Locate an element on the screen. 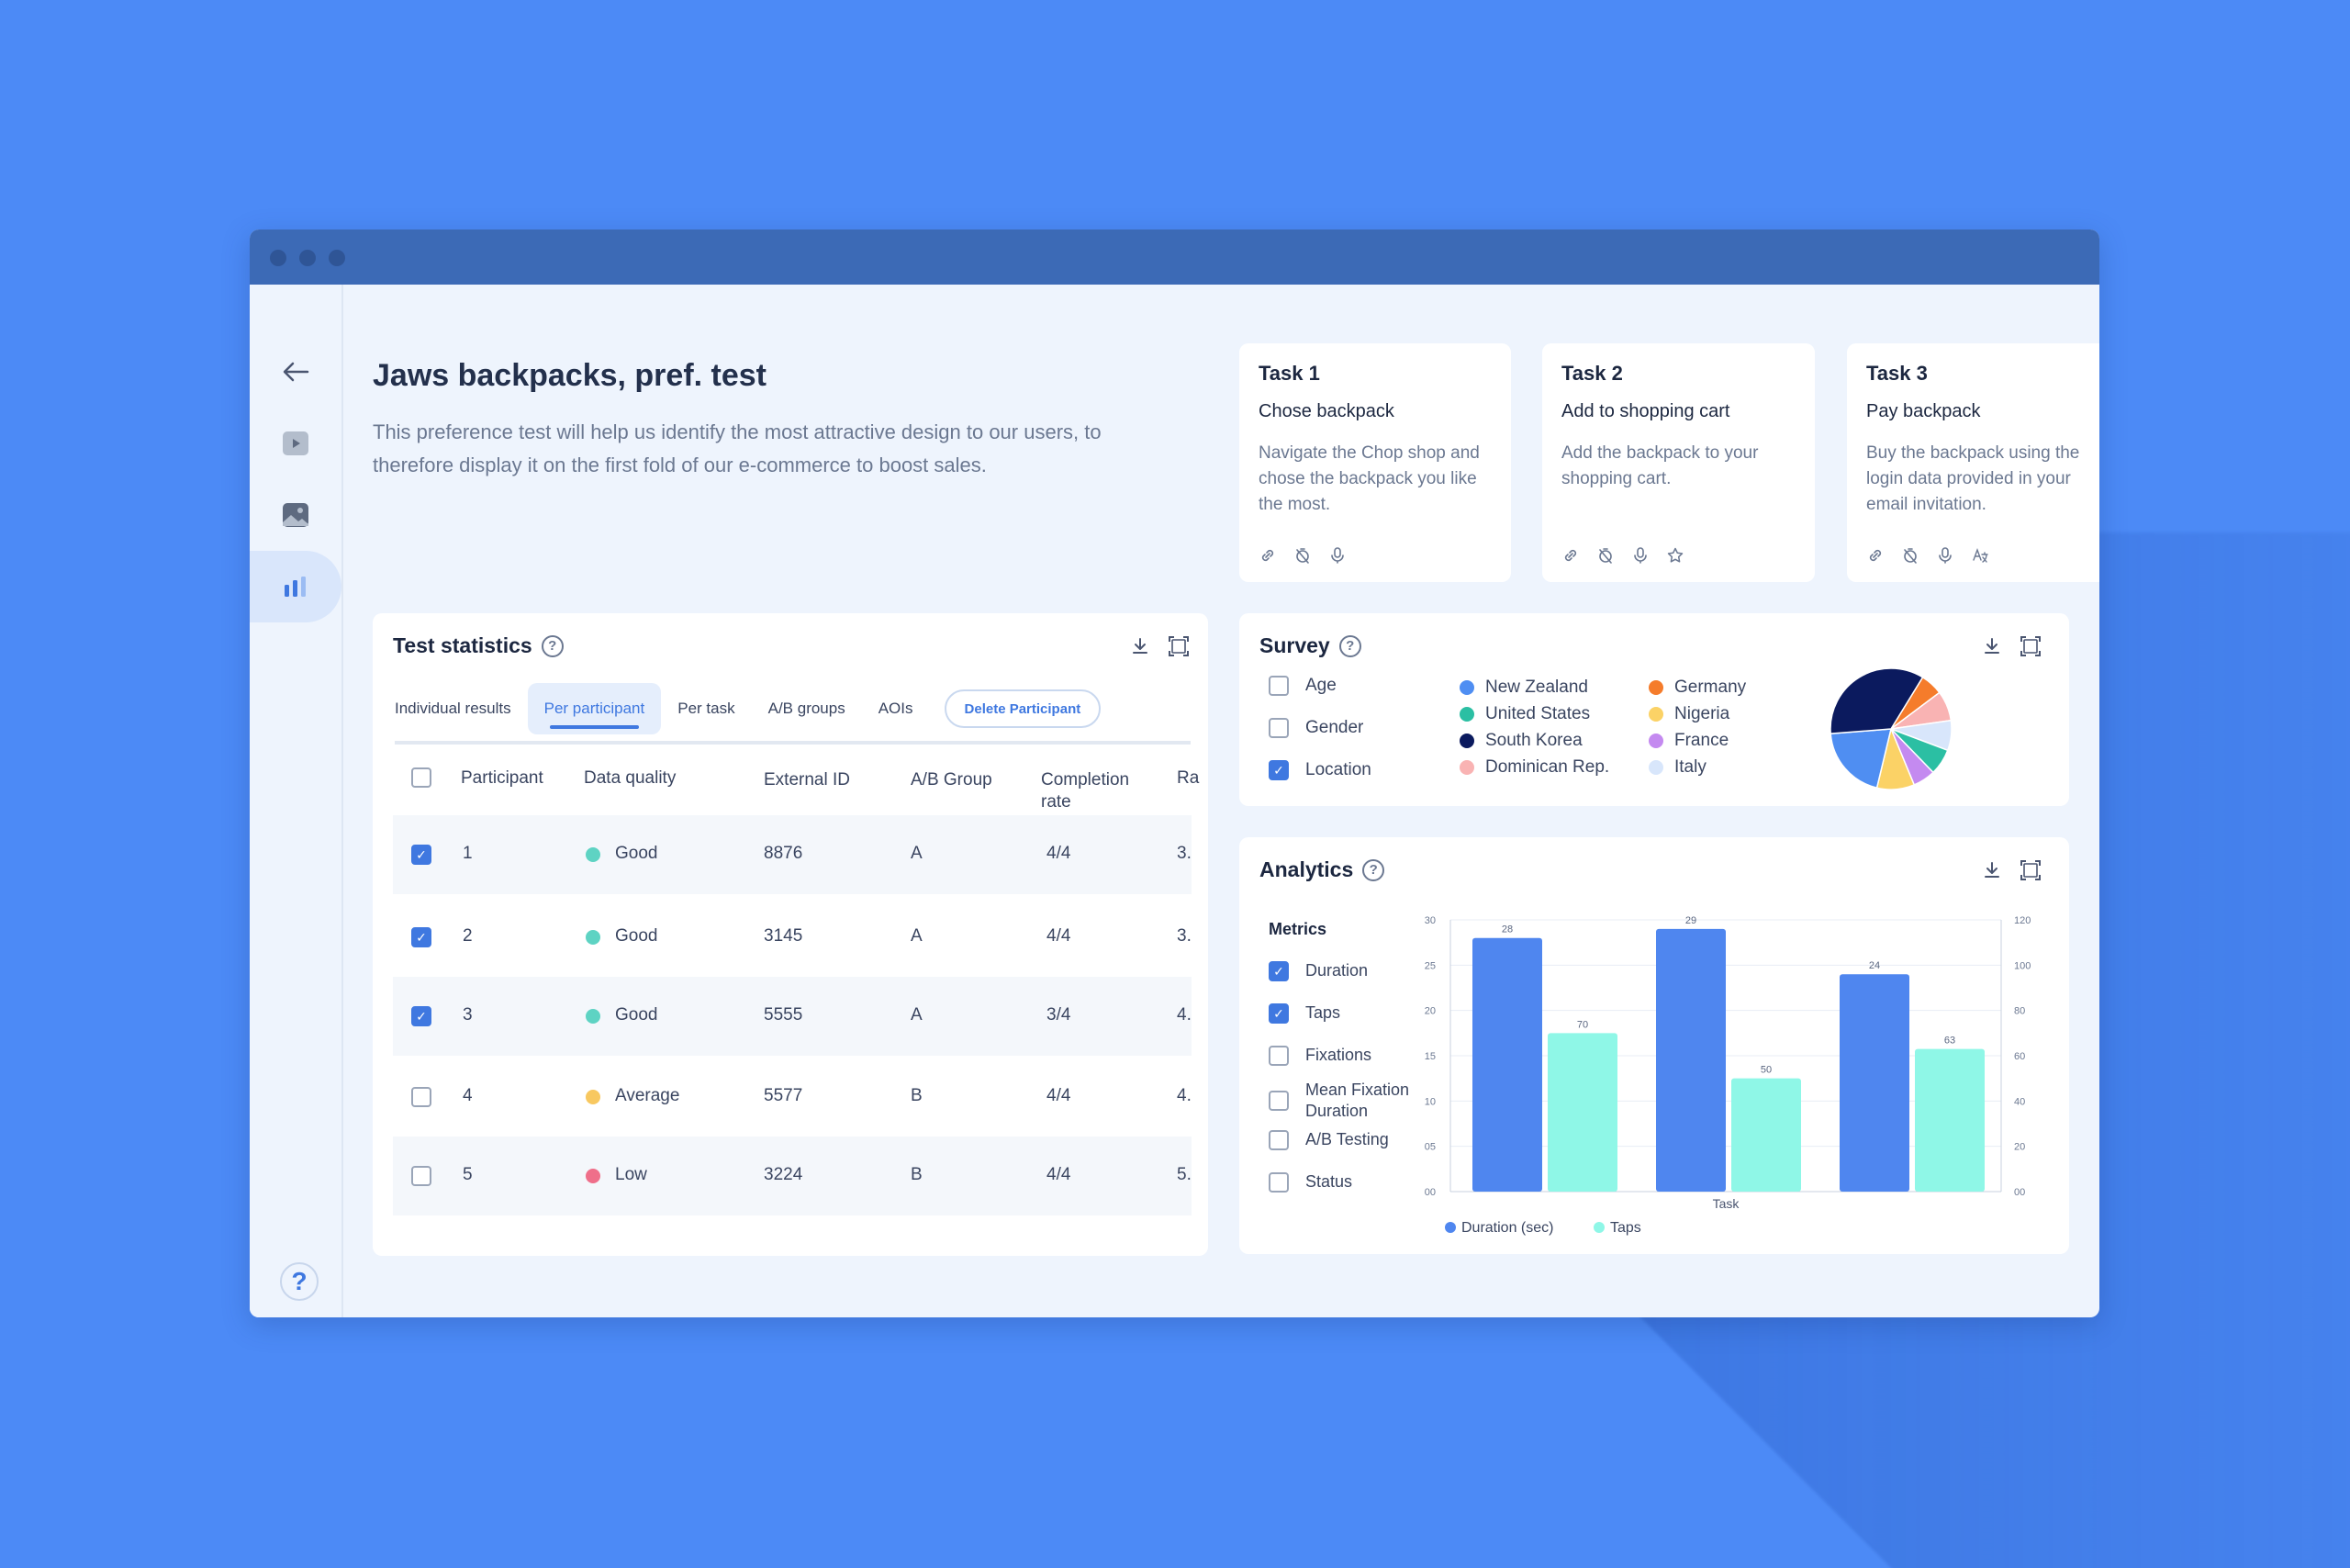 This screenshot has width=2350, height=1568. task-subtitle: Pay backpack is located at coordinates (1923, 411).